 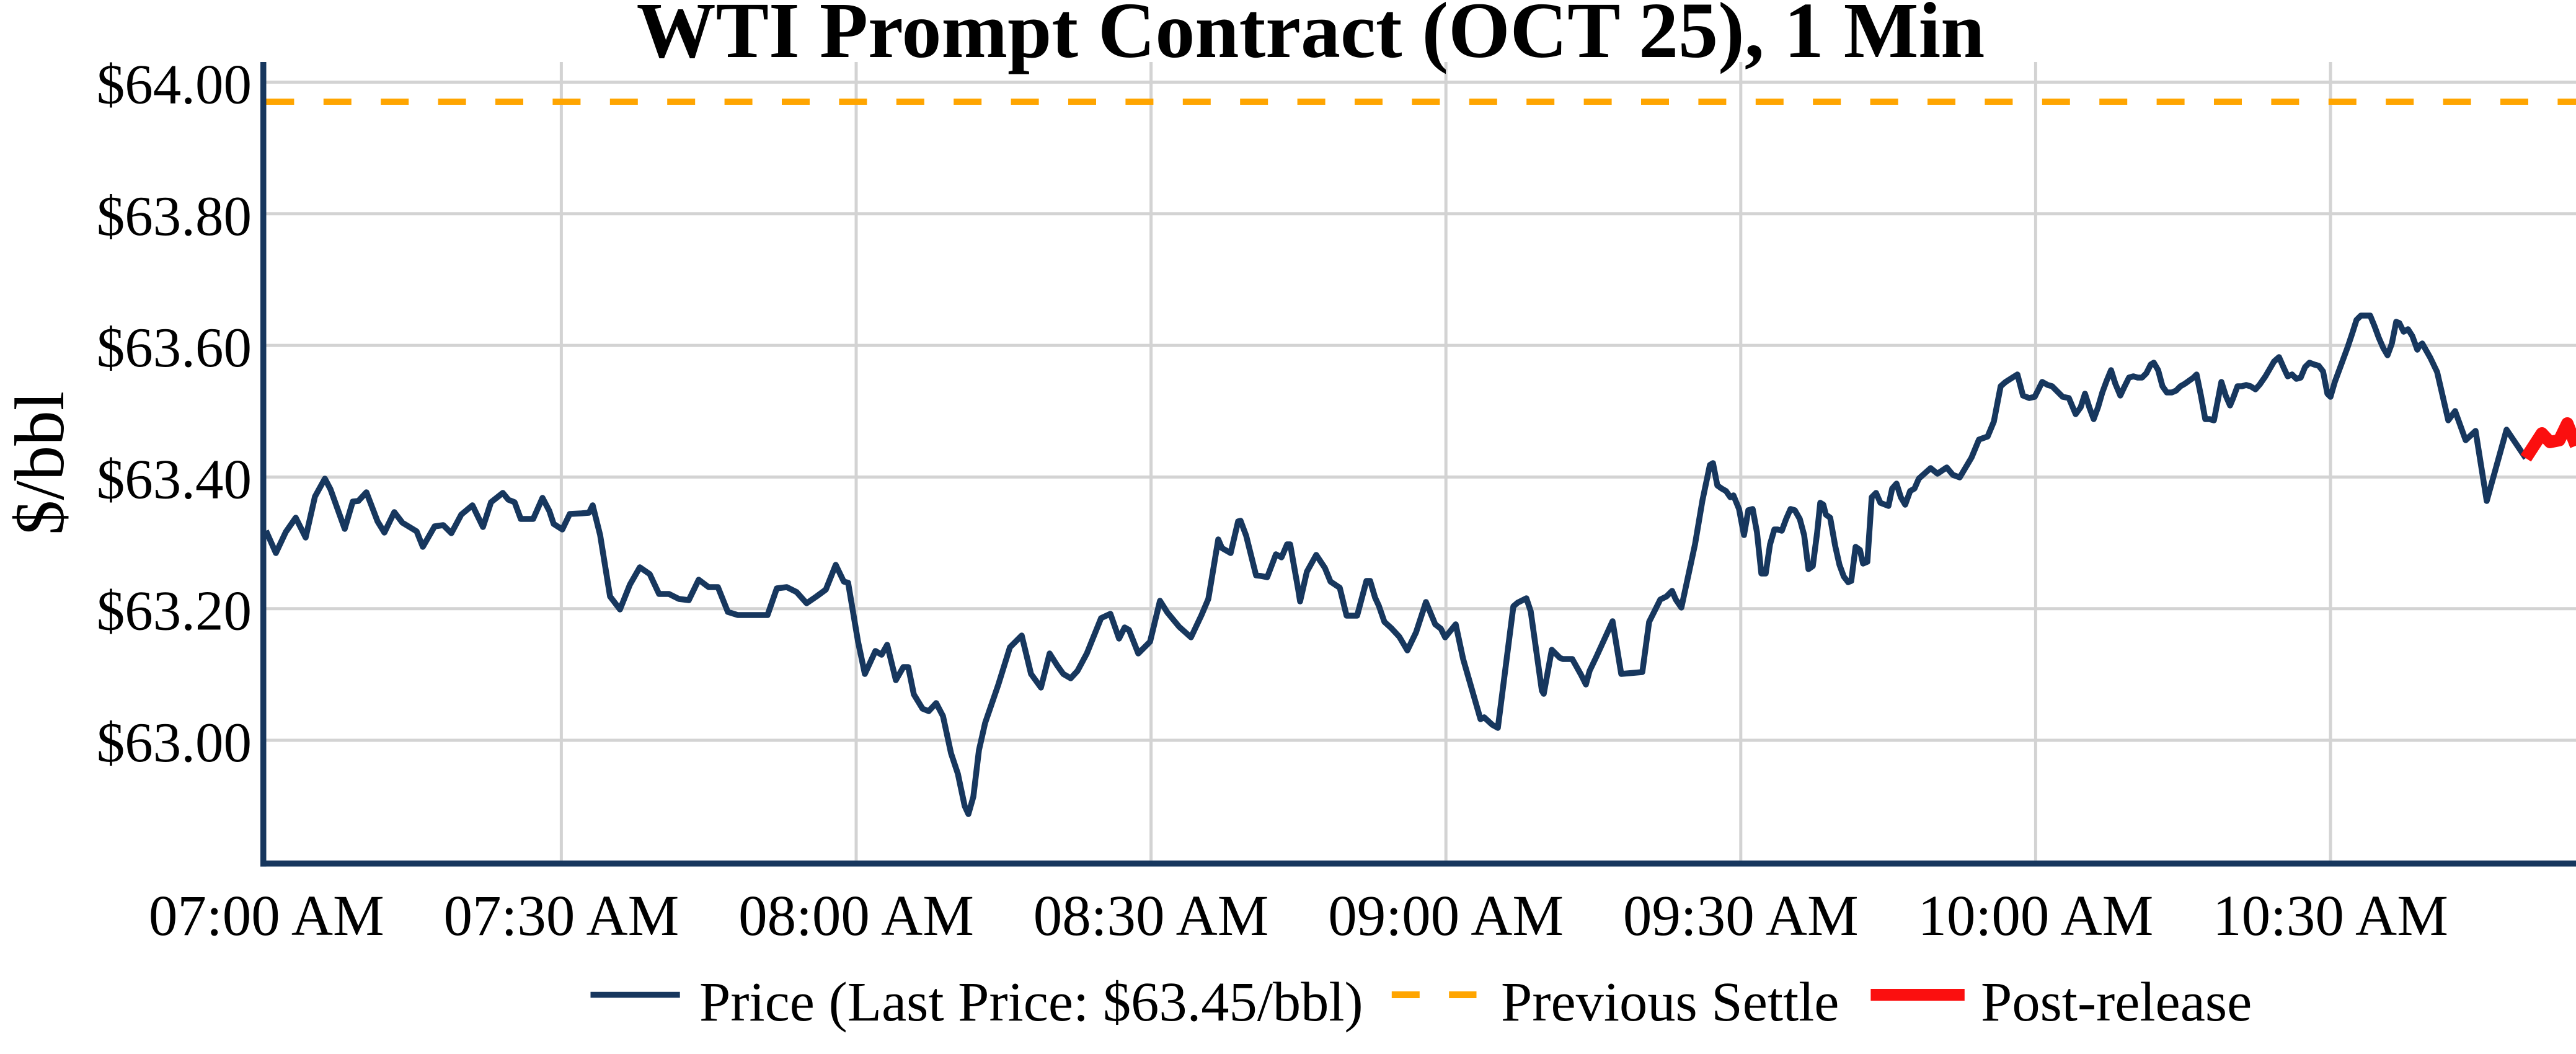 What do you see at coordinates (2116, 1001) in the screenshot?
I see `svg-text: Post-release` at bounding box center [2116, 1001].